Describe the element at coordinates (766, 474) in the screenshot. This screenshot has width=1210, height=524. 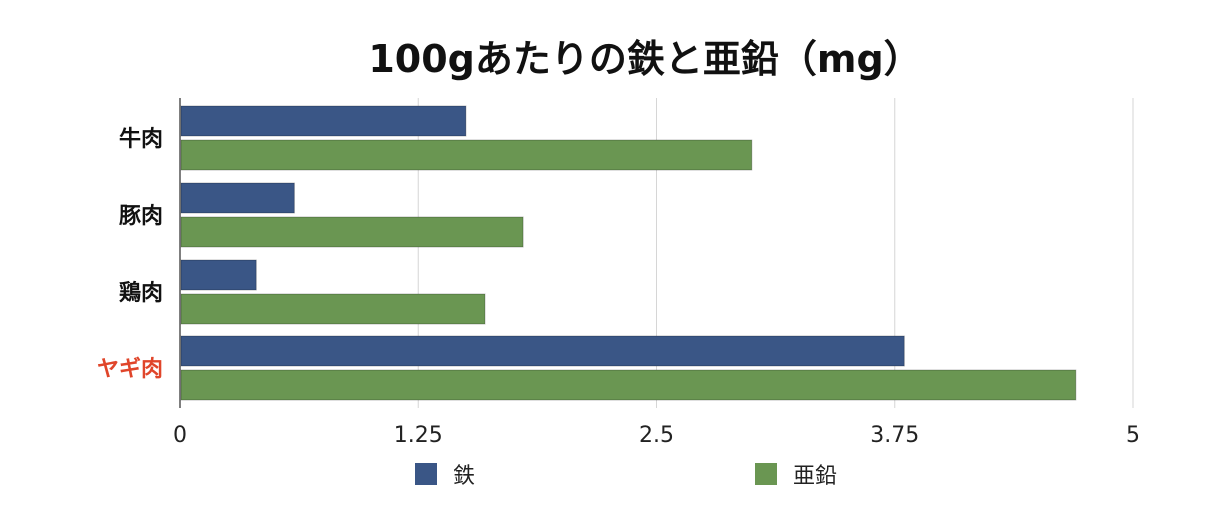
I see `legend-swatch-zinc` at that location.